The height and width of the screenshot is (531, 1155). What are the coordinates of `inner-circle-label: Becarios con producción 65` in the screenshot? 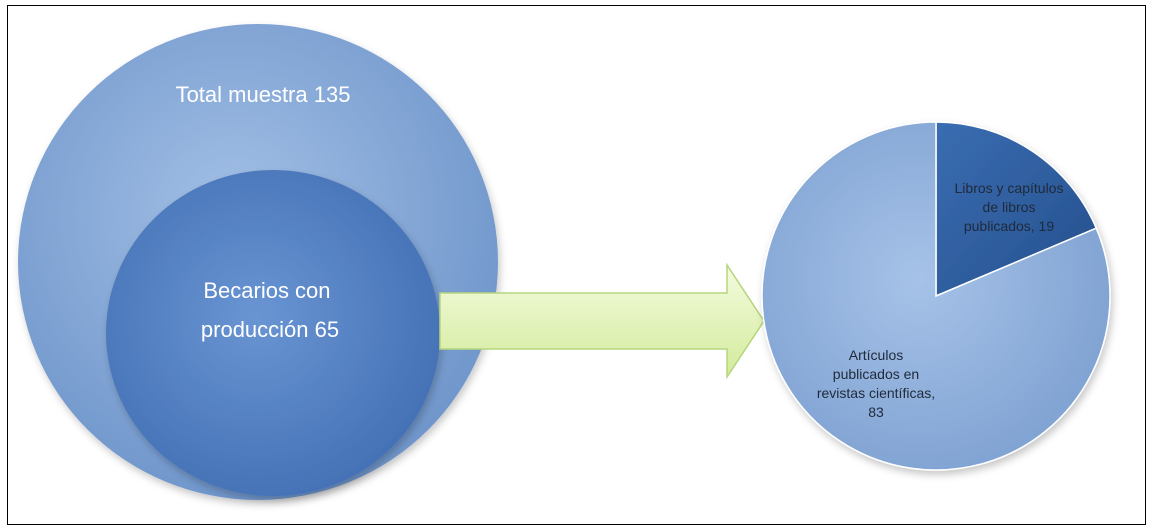 It's located at (270, 310).